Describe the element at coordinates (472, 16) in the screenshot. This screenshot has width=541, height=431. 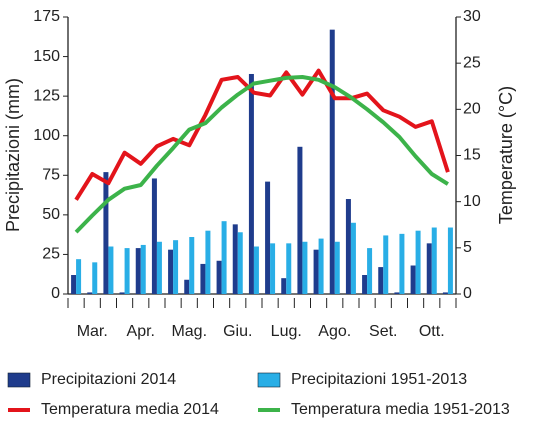
I see `y2-tick-label: 30` at that location.